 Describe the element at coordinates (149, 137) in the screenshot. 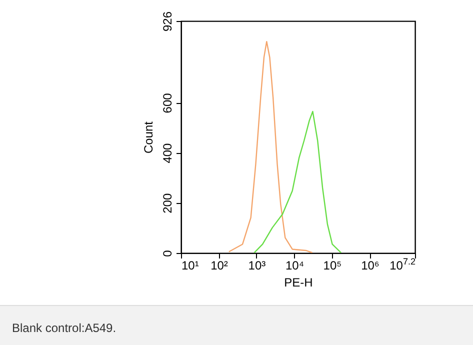

I see `y-axis-title: Count` at that location.